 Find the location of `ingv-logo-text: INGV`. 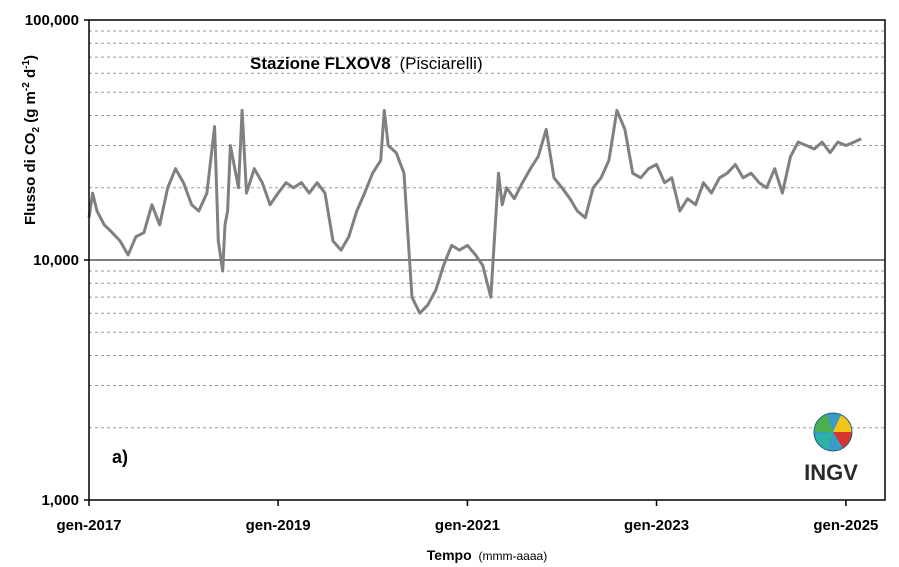

ingv-logo-text: INGV is located at coordinates (831, 472).